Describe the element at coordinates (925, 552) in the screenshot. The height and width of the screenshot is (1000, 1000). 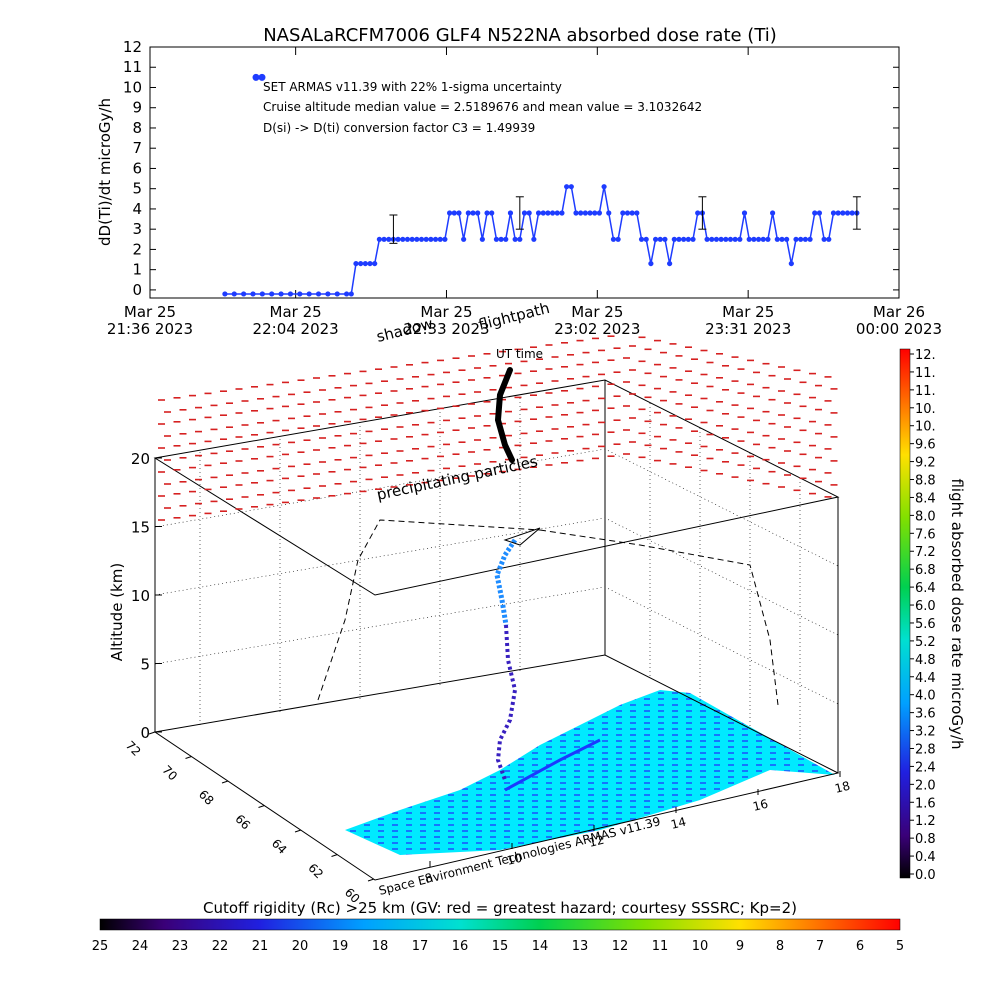
I see `colorbar-tick-label: 7.2` at that location.